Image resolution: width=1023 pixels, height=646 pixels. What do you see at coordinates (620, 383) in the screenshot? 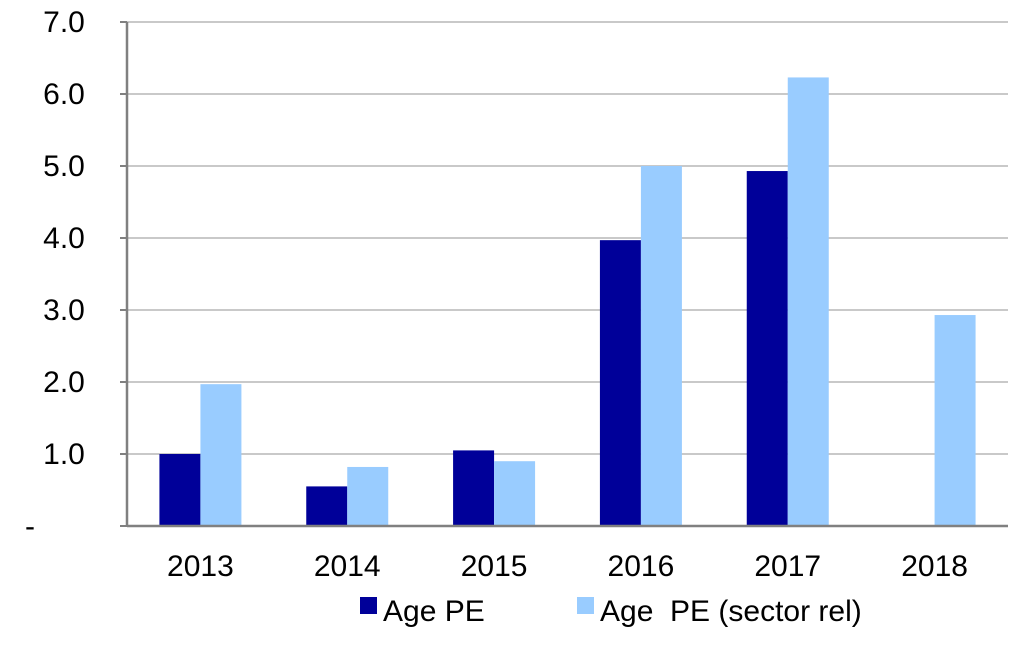
I see `bar-age-pe-2016` at bounding box center [620, 383].